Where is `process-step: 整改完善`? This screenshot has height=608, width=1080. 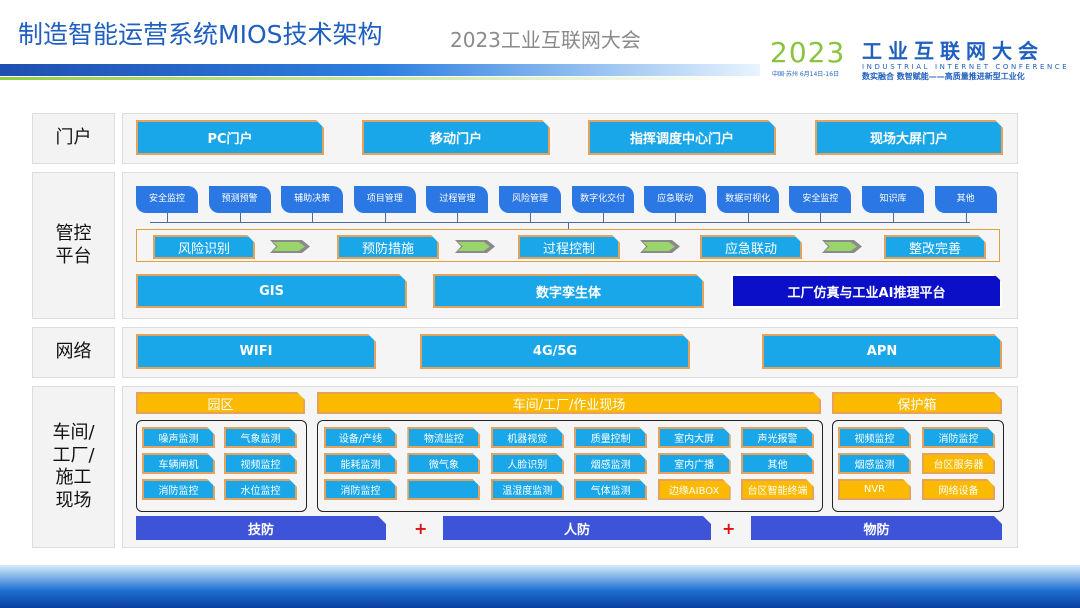
process-step: 整改完善 is located at coordinates (935, 247).